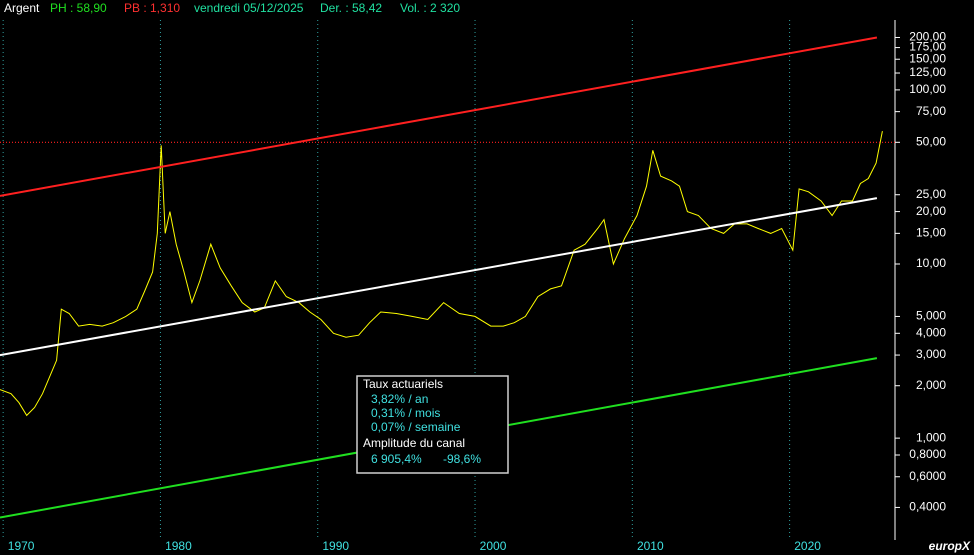  I want to click on y-tick-label: 25,00, so click(931, 194).